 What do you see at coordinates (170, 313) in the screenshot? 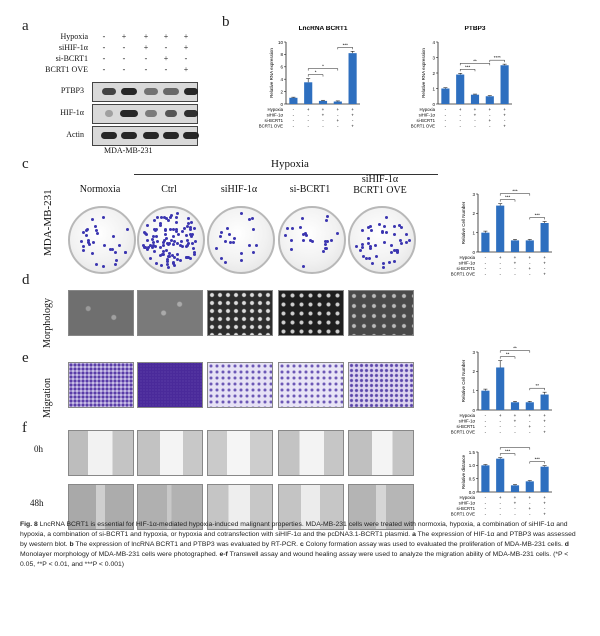
I see `morphology-image` at bounding box center [170, 313].